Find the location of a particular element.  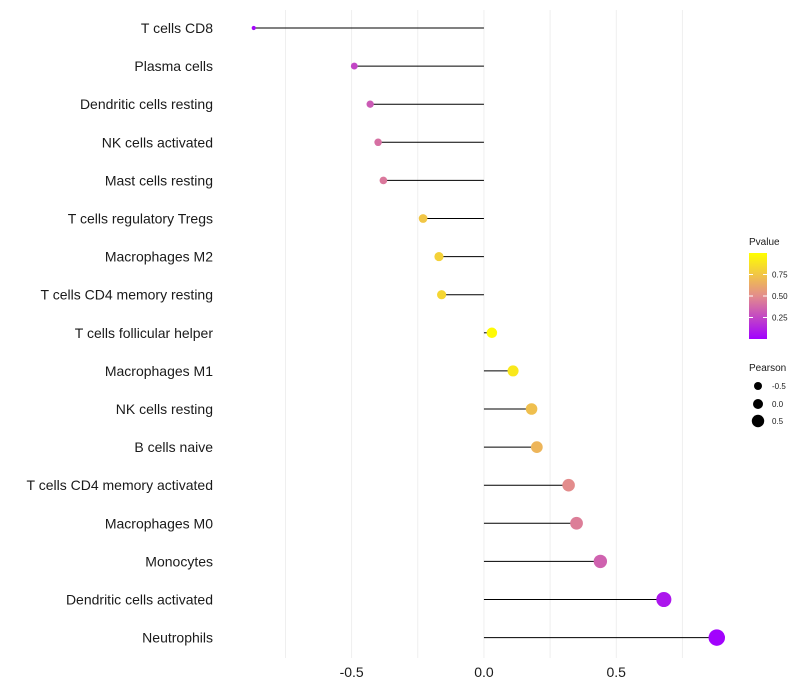

legend-size-title: Pearson is located at coordinates (767, 368).